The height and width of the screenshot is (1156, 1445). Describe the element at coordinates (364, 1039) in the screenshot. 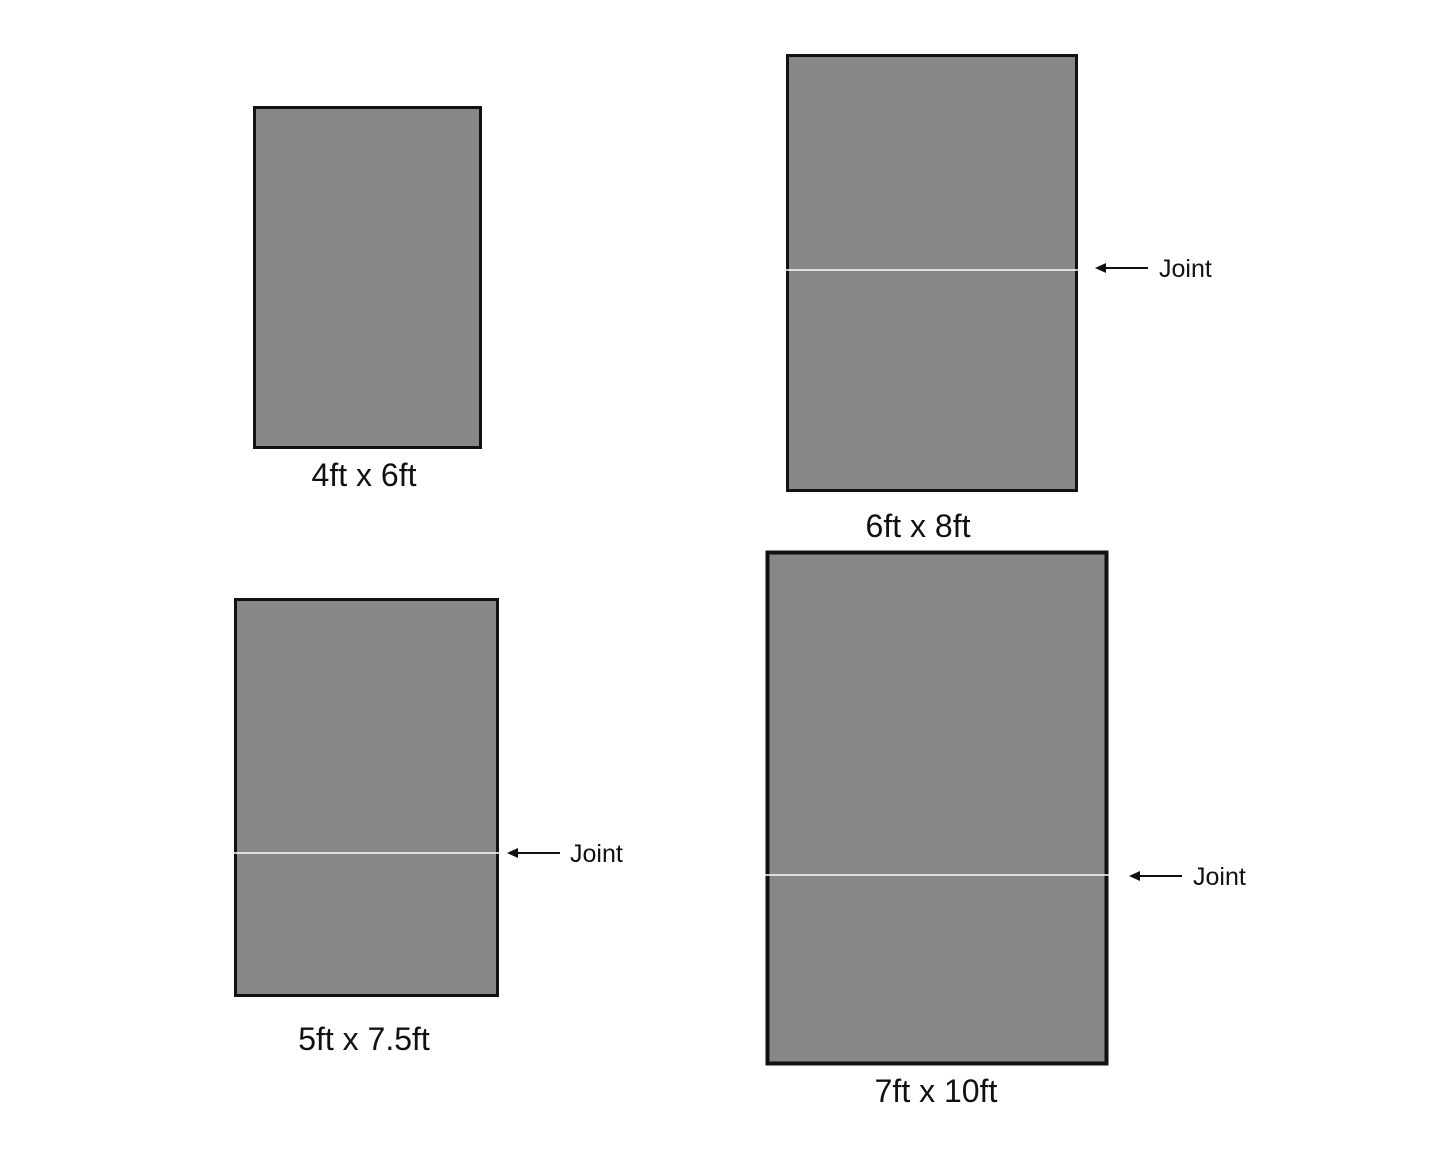

I see `panel-size-label: 5ft x 7.5ft` at that location.